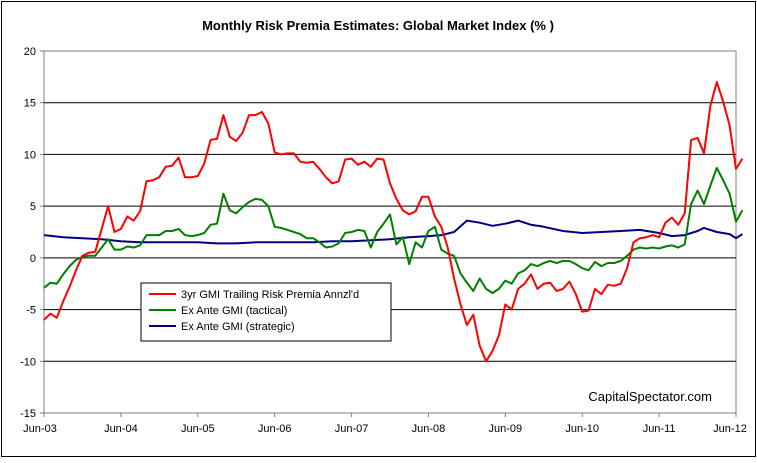 The width and height of the screenshot is (757, 463). What do you see at coordinates (270, 295) in the screenshot?
I see `legend-label: 3yr GMI Trailing Risk Premia Annzl'd` at bounding box center [270, 295].